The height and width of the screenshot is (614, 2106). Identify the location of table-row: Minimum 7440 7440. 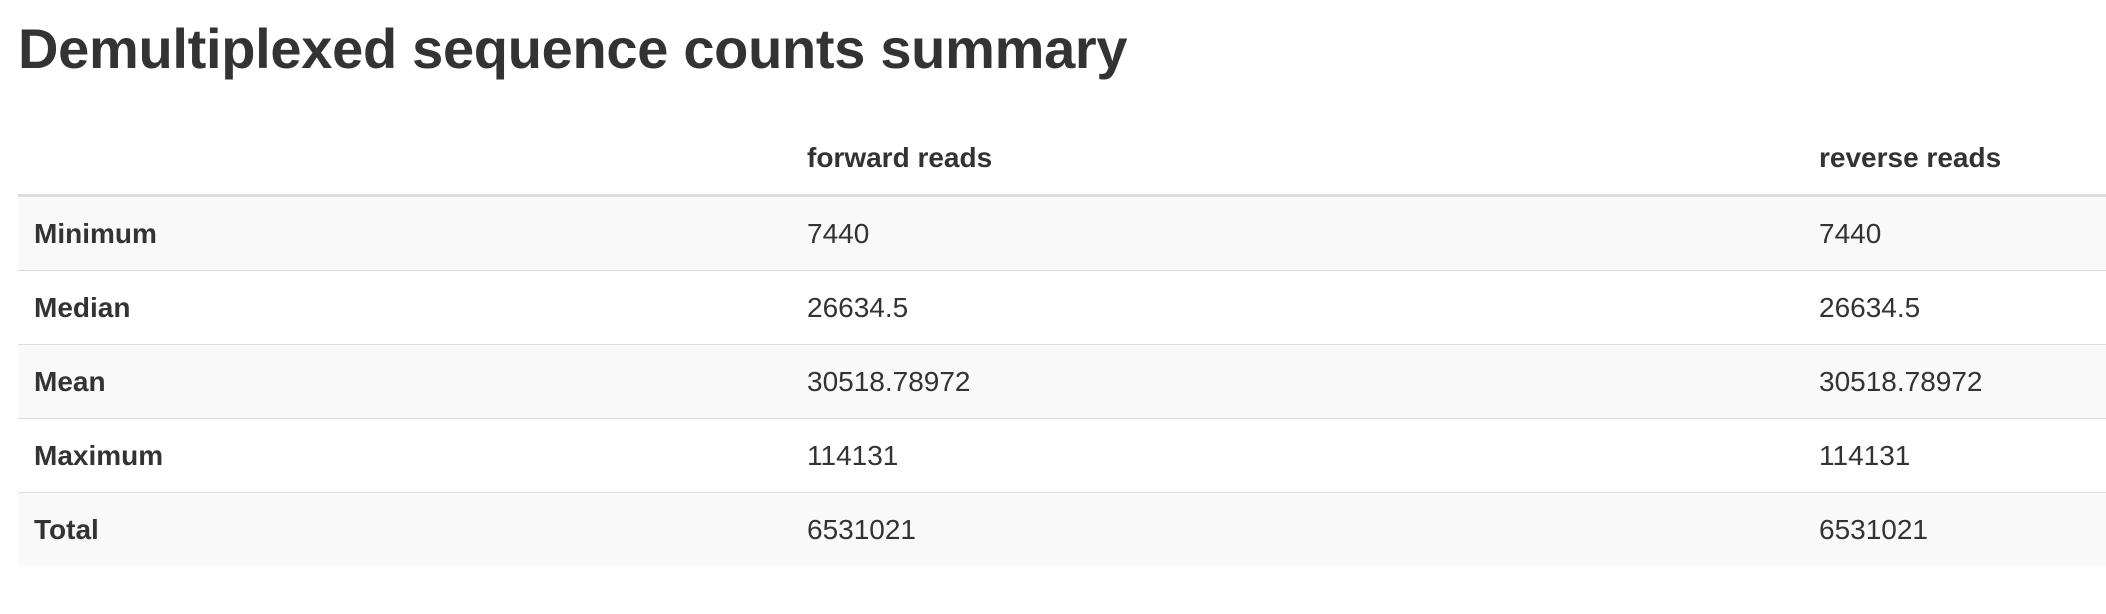
(1062, 233).